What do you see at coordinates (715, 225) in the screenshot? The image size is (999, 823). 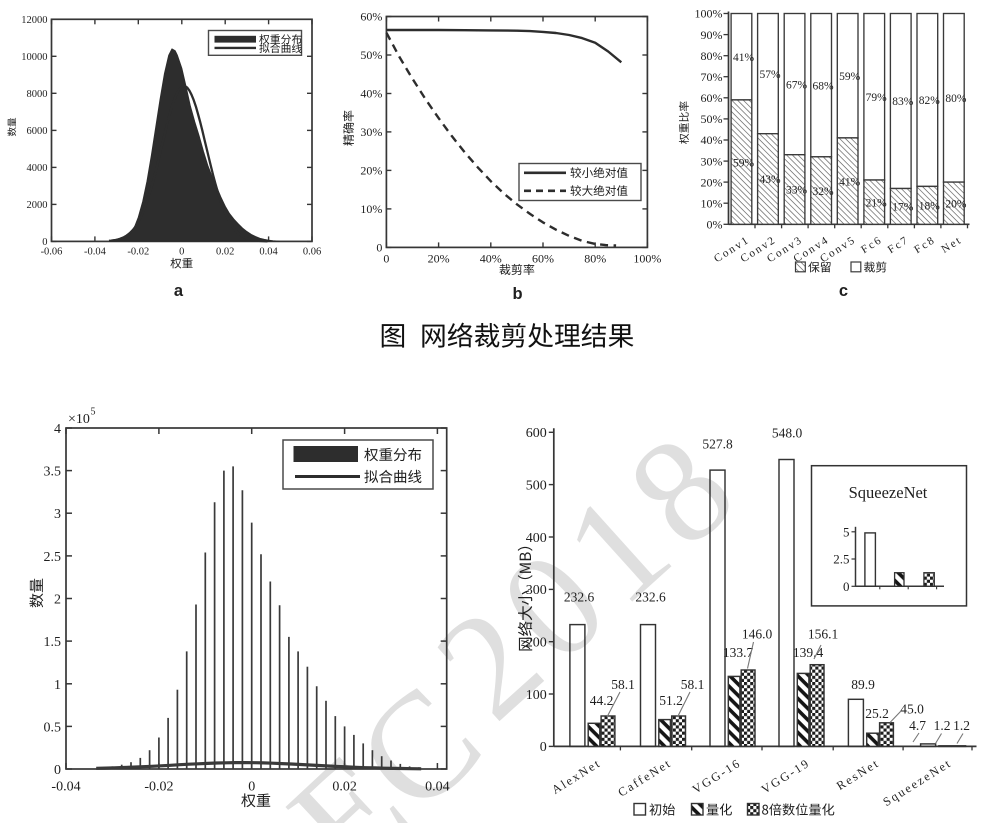 I see `svg-text: 0%` at bounding box center [715, 225].